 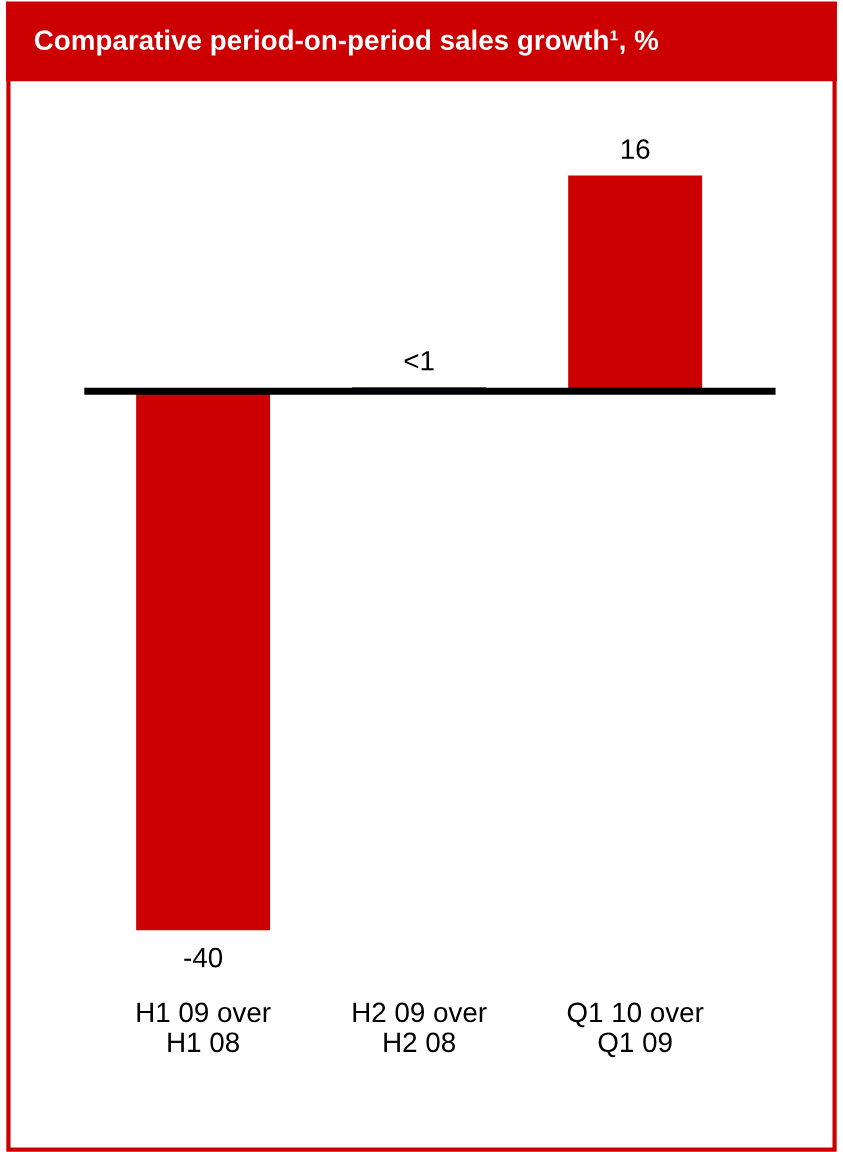 What do you see at coordinates (635, 149) in the screenshot?
I see `data-label: 16` at bounding box center [635, 149].